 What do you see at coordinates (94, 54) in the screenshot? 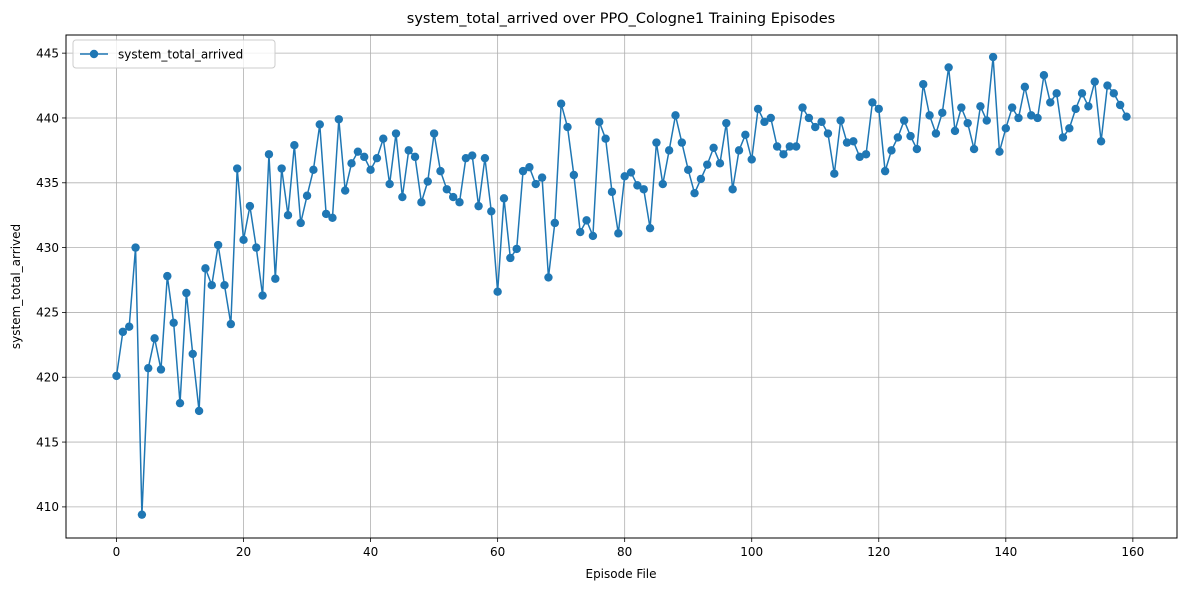
I see `legend-marker-swatch` at bounding box center [94, 54].